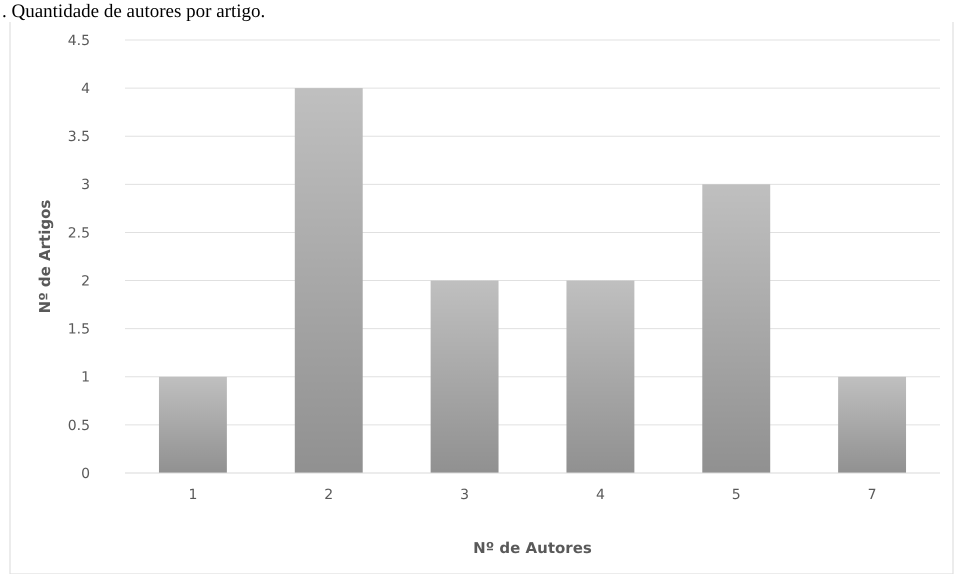 This screenshot has height=574, width=955. I want to click on y-tick-label: 1.5, so click(79, 330).